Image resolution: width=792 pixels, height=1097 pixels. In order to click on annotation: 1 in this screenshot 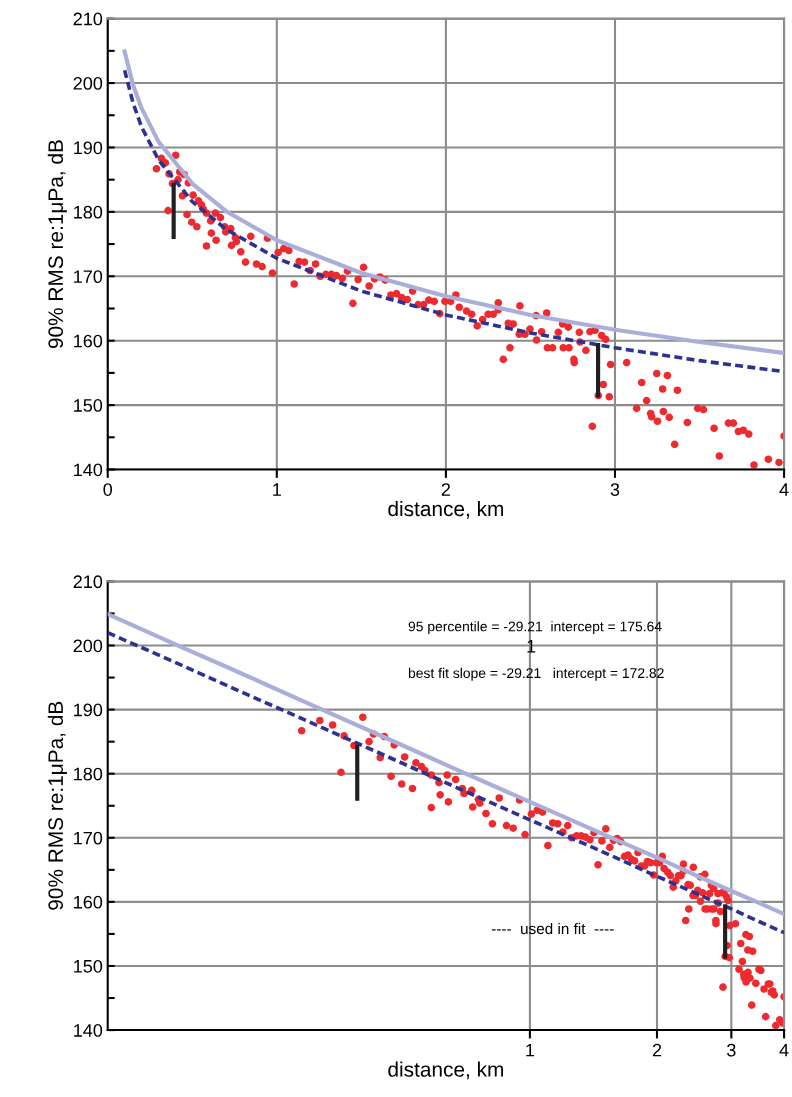, I will do `click(531, 646)`.